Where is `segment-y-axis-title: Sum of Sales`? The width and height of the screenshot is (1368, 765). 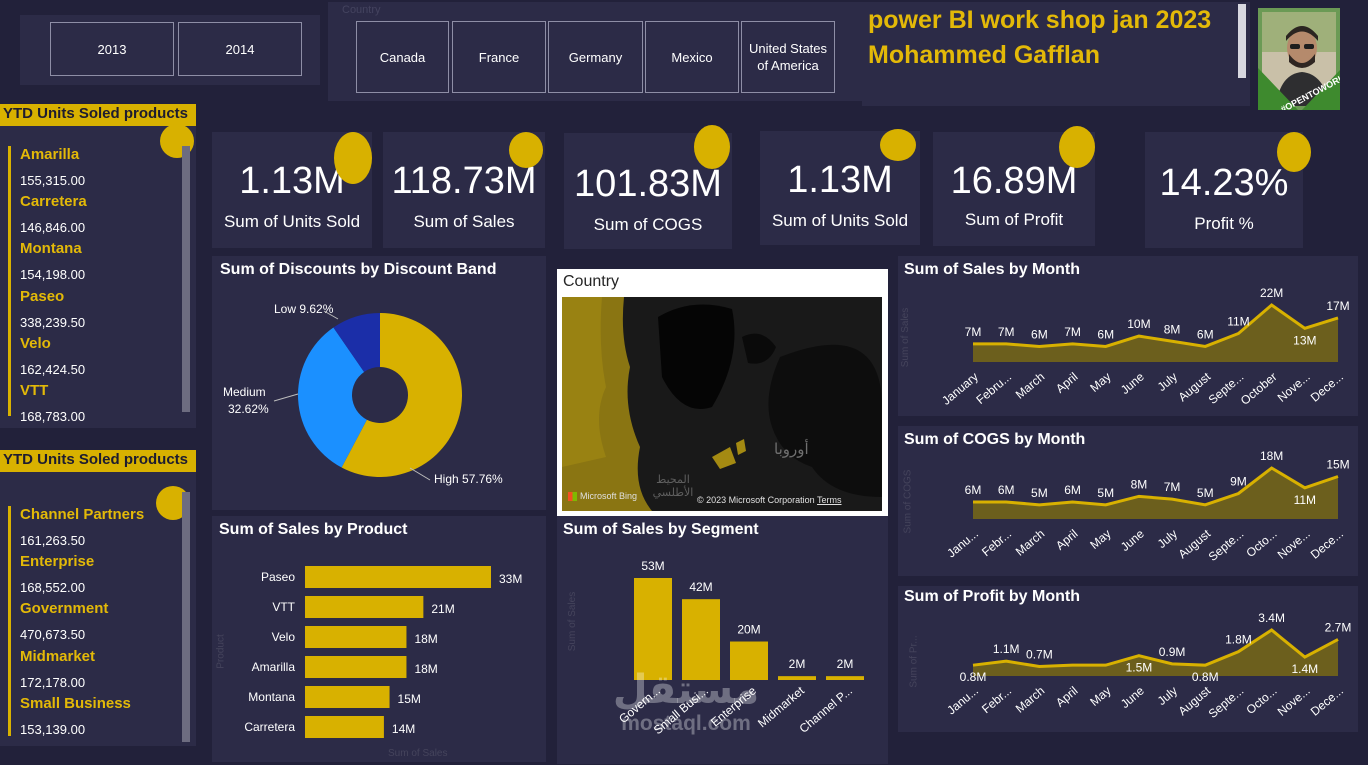 segment-y-axis-title: Sum of Sales is located at coordinates (573, 621).